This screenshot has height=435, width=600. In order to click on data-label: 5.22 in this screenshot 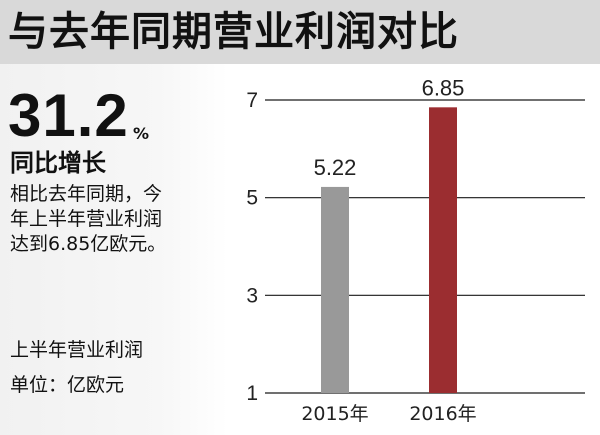, I will do `click(335, 167)`.